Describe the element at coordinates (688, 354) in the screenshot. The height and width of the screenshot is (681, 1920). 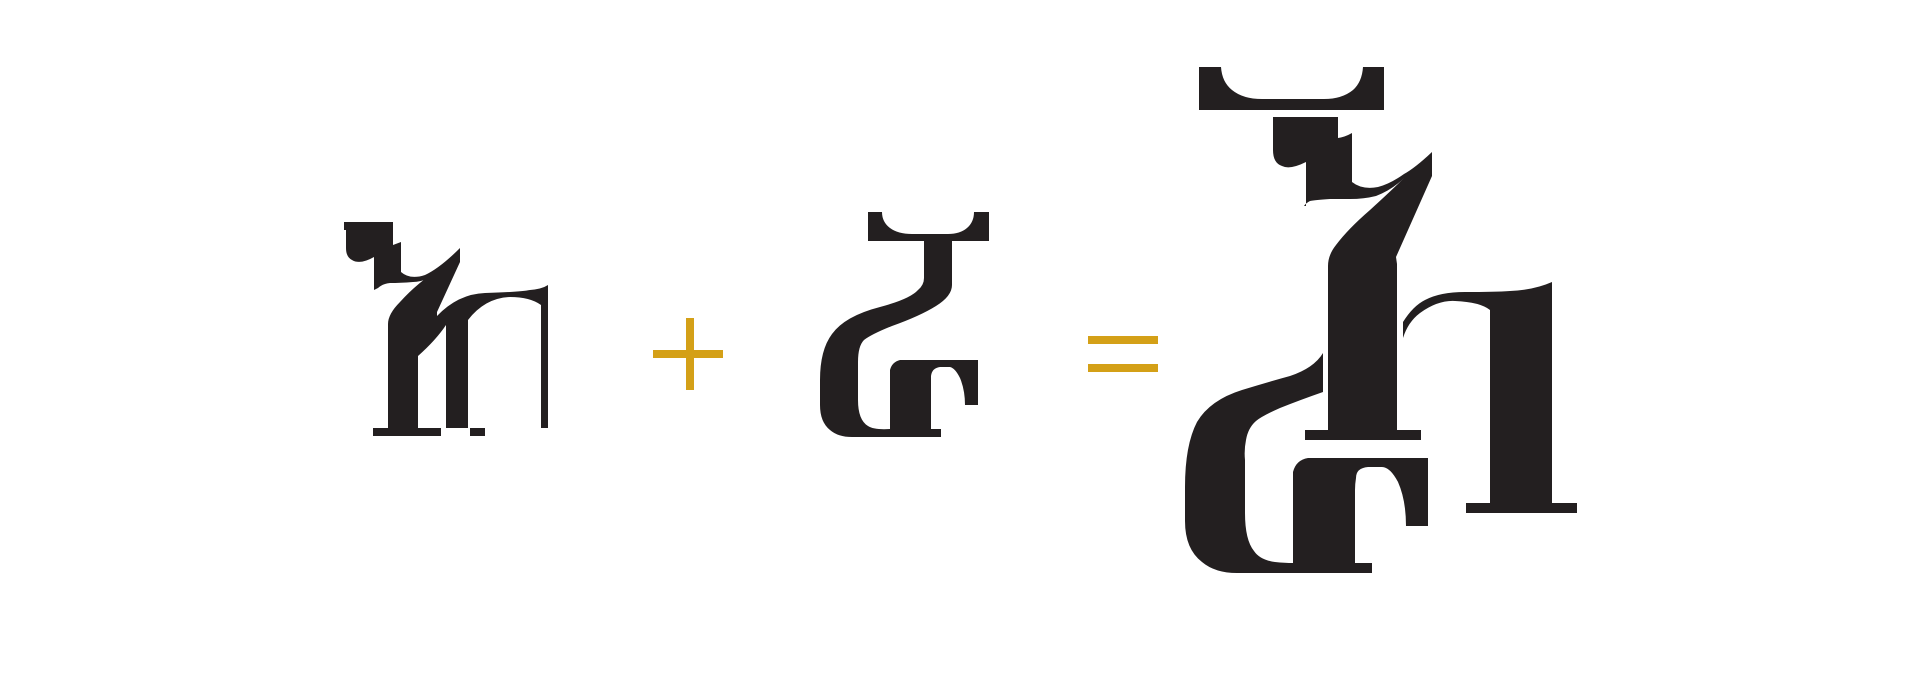
I see `plus-sign-icon` at that location.